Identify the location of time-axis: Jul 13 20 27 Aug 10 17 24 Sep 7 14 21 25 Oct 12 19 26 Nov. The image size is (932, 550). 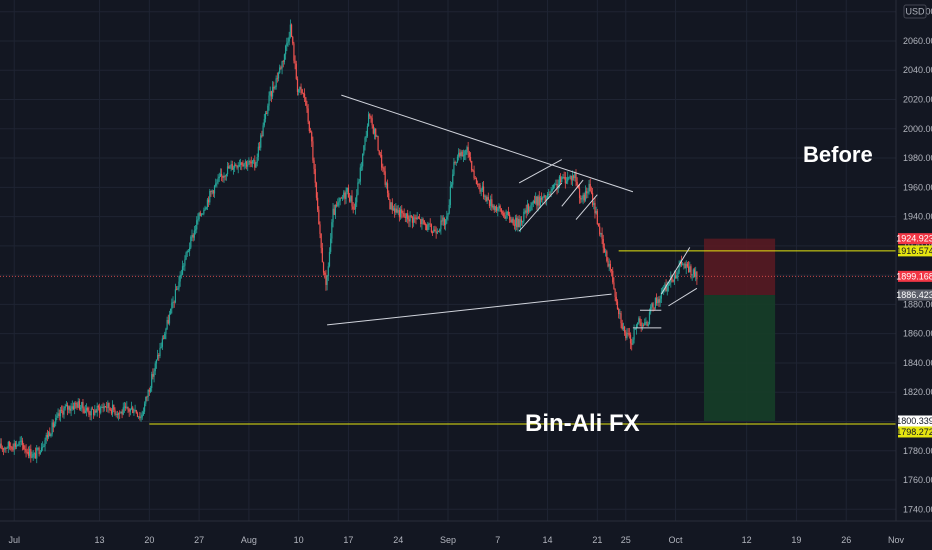
(456, 540).